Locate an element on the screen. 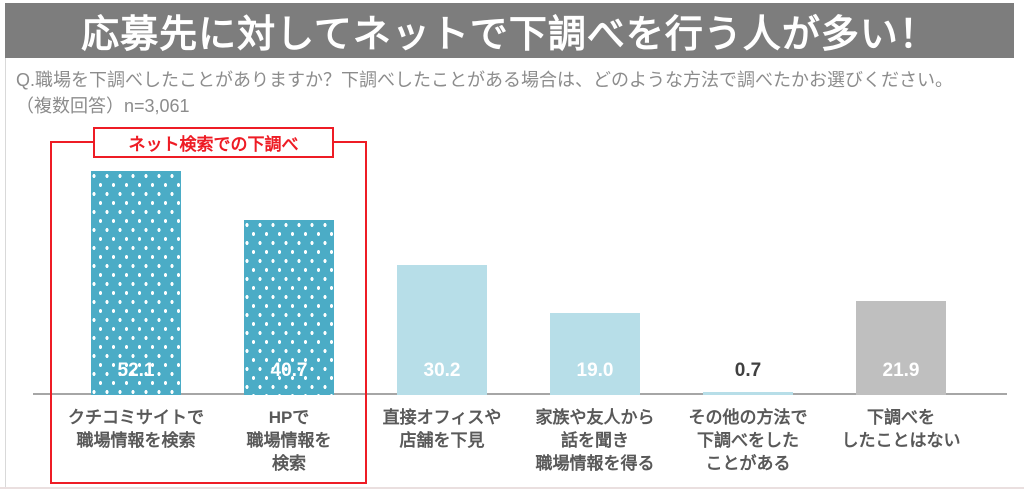 The width and height of the screenshot is (1024, 495). highlight-label-box: ネット検索での下調べ is located at coordinates (213, 142).